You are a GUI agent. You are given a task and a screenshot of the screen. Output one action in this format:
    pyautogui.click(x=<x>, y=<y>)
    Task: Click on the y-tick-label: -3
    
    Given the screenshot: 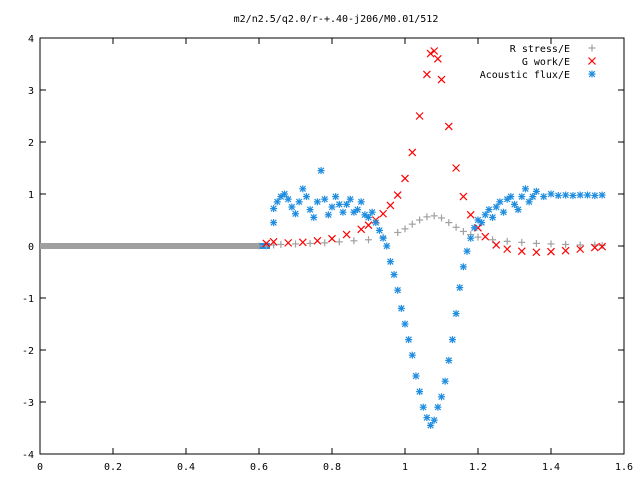 What is the action you would take?
    pyautogui.click(x=28, y=403)
    